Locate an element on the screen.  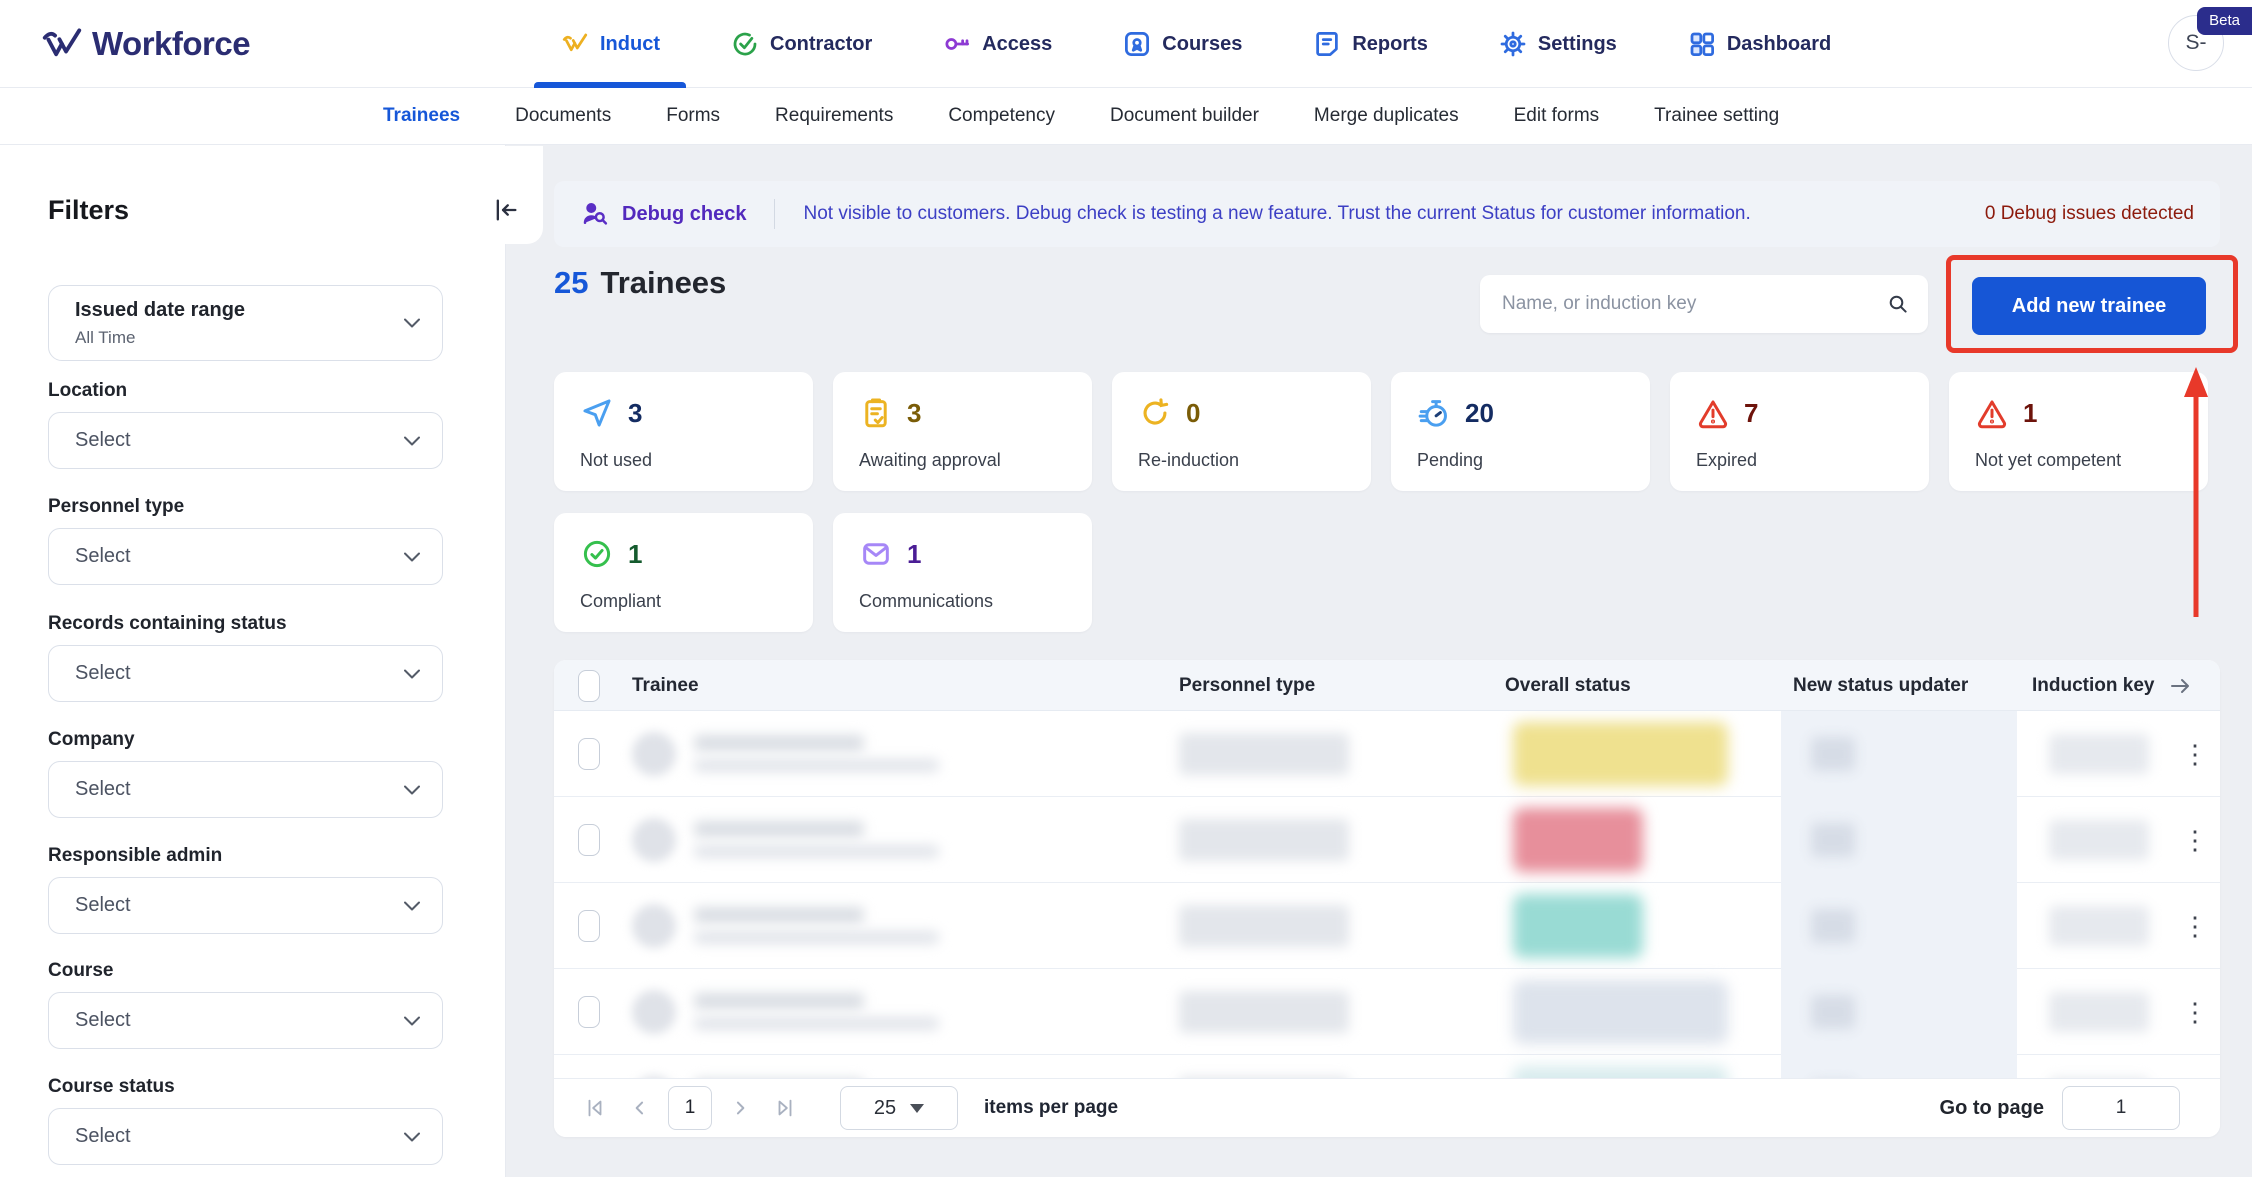
filter-group-company: Company Select is located at coordinates (245, 773).